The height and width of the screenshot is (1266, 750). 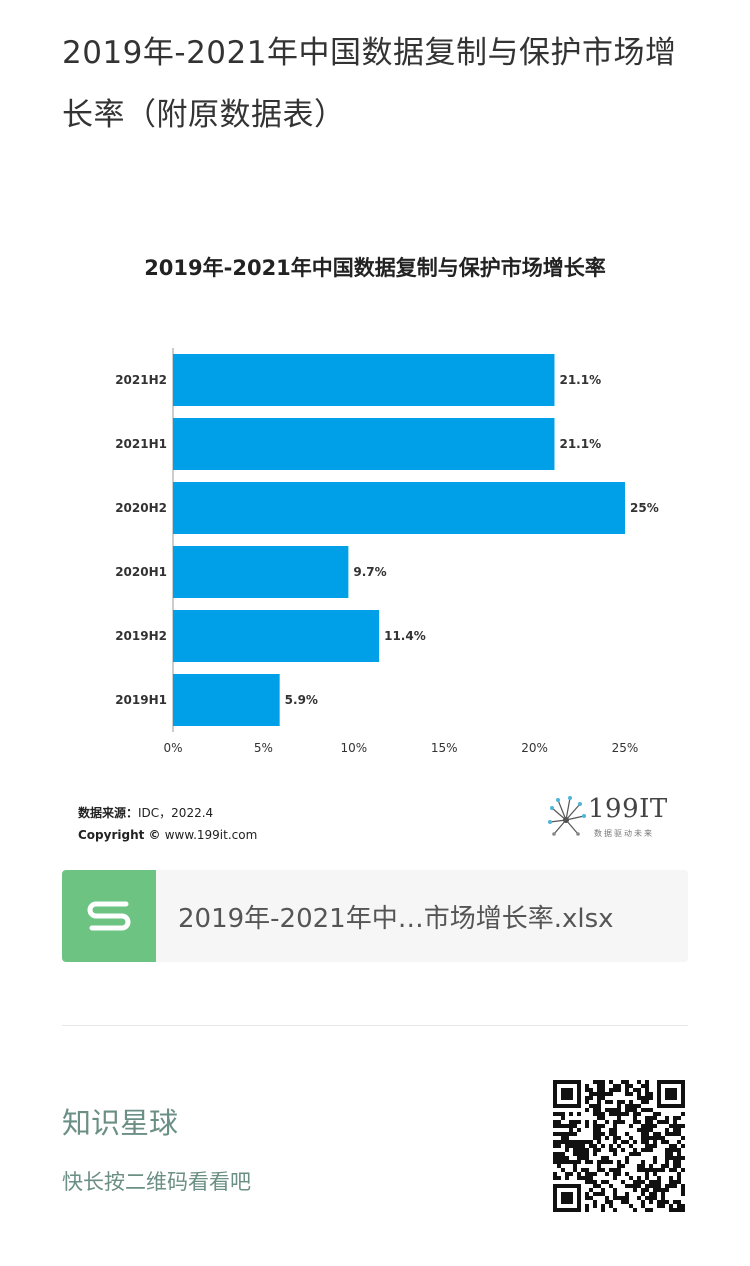 I want to click on brand-slogan: 数据驱动未来, so click(x=624, y=833).